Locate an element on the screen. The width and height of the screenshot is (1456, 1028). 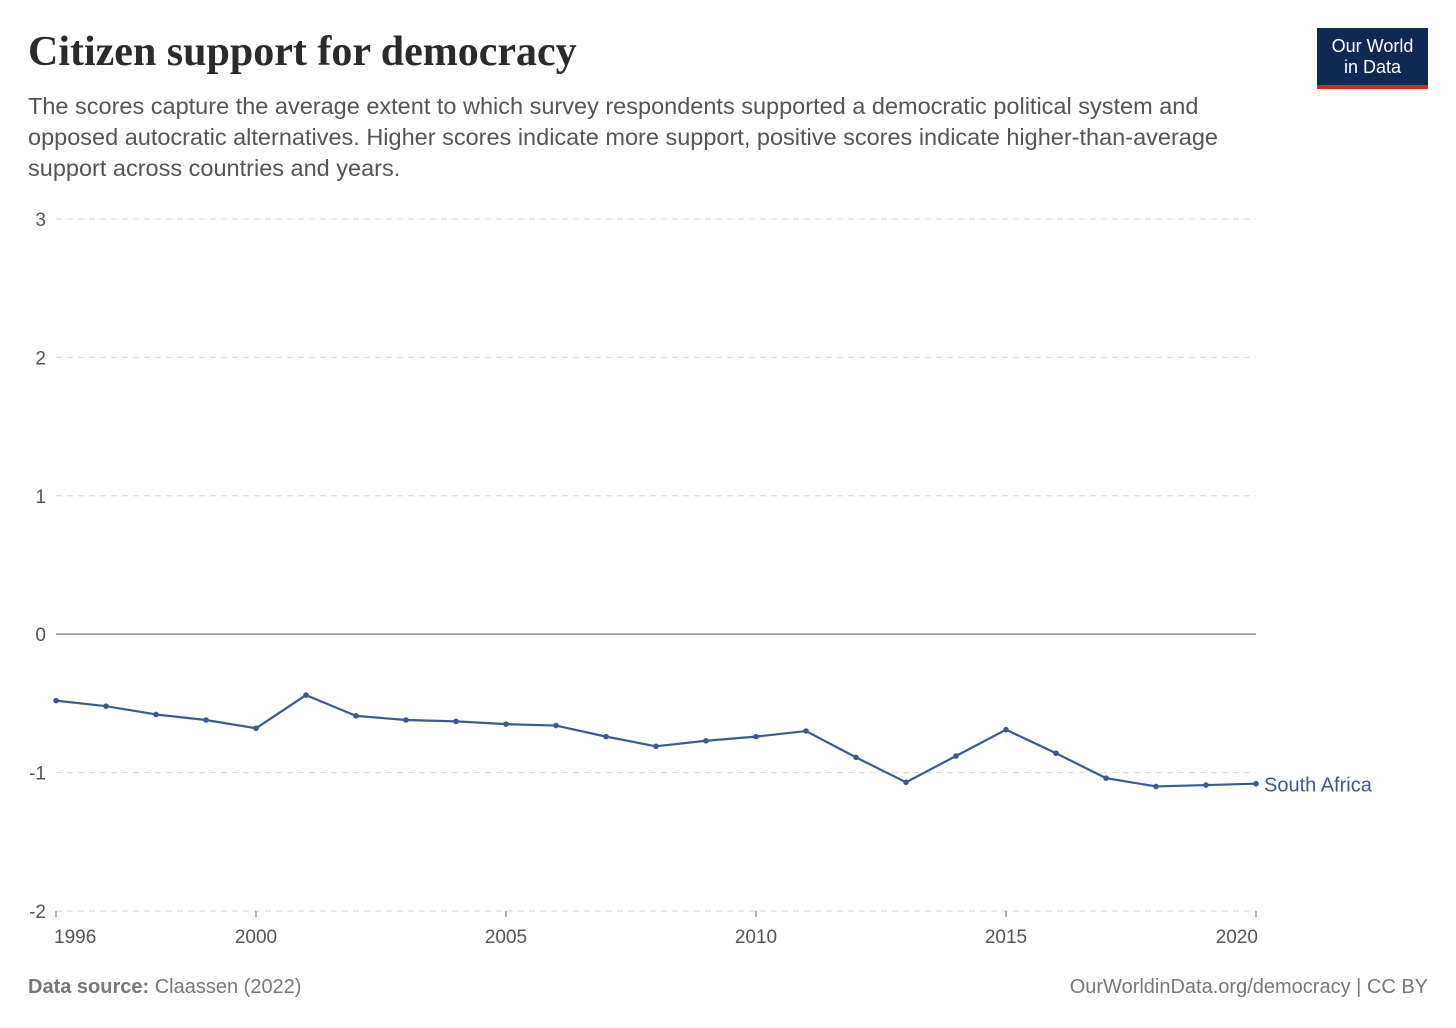
logo-line-2: in Data is located at coordinates (1372, 67).